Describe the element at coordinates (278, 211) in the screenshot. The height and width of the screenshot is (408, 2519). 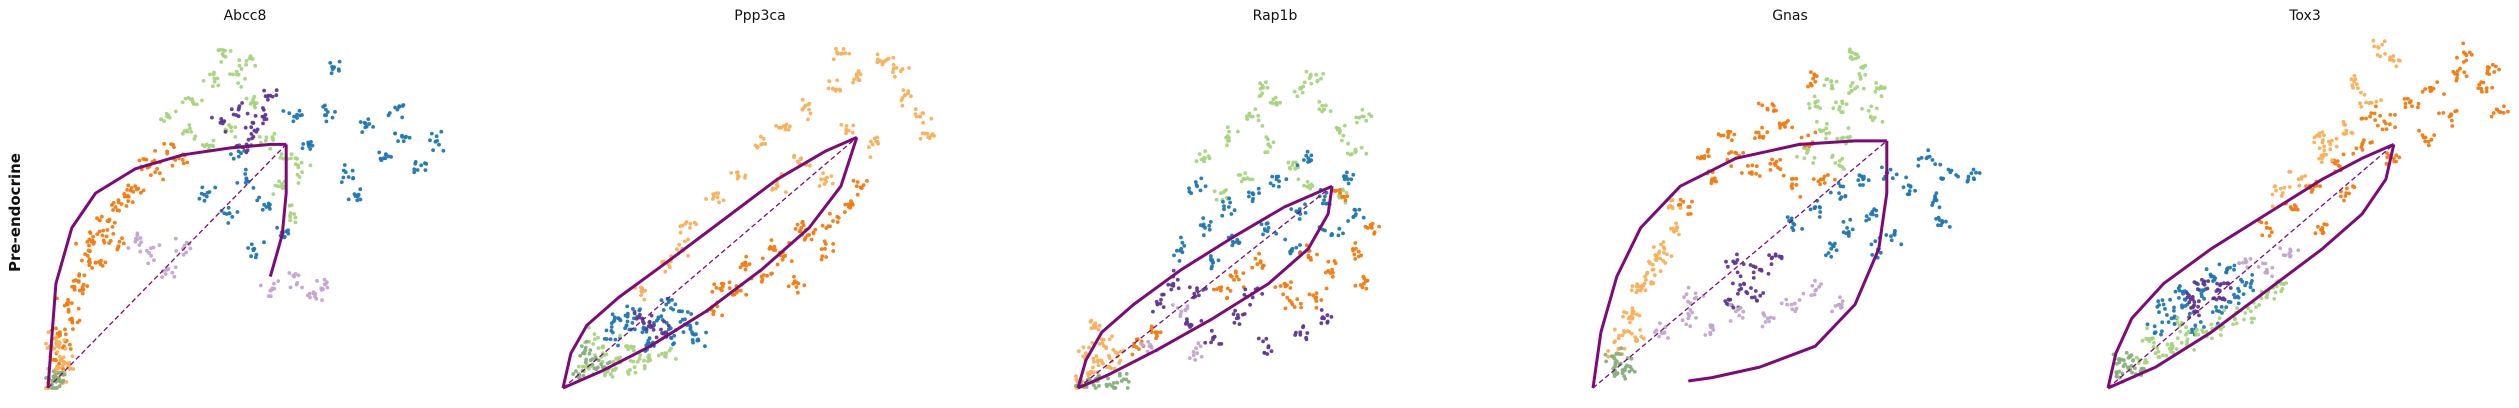
I see `fit-curve-lower` at that location.